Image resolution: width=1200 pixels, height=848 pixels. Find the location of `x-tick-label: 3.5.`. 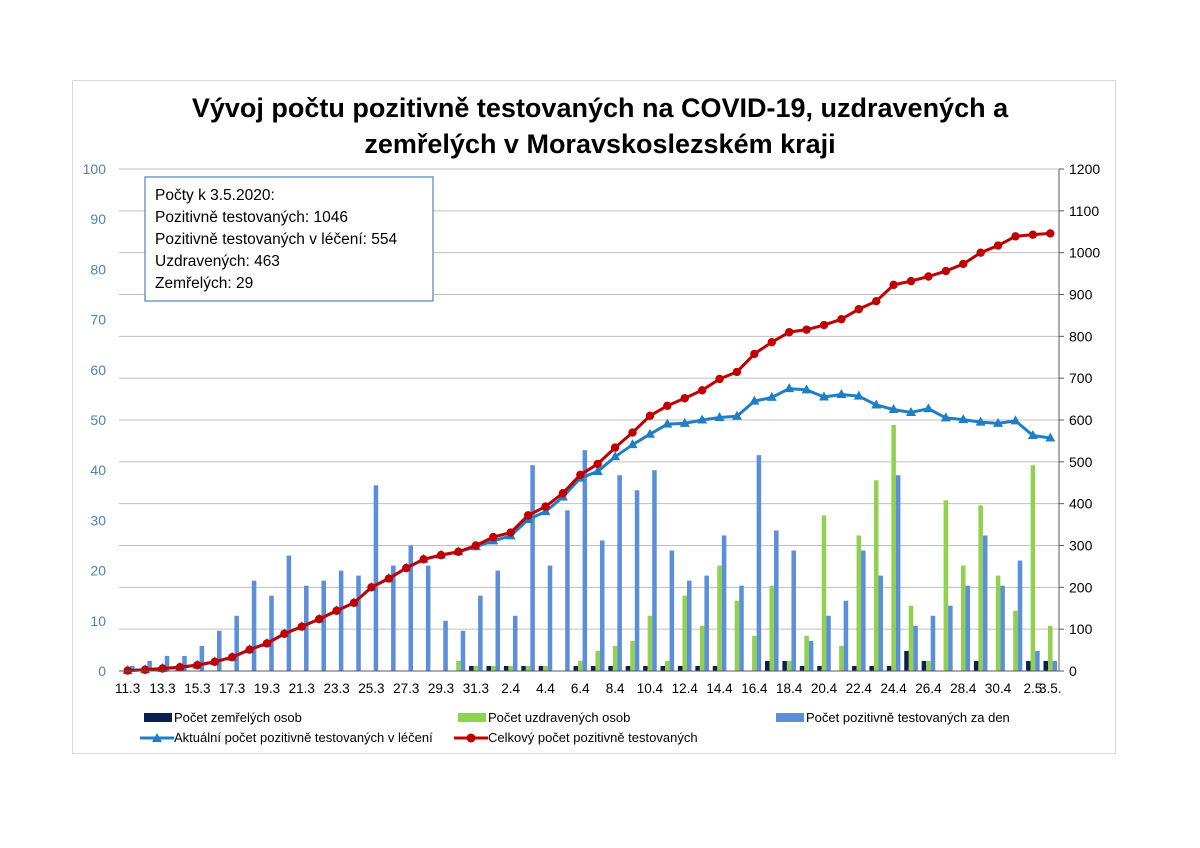

x-tick-label: 3.5. is located at coordinates (1050, 688).